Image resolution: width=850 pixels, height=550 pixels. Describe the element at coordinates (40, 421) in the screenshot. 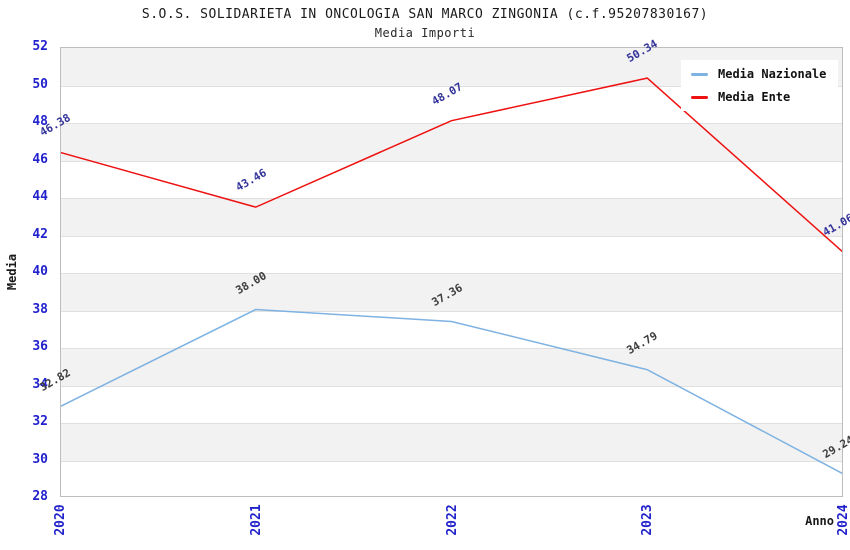

I see `y-tick-label: 32` at that location.